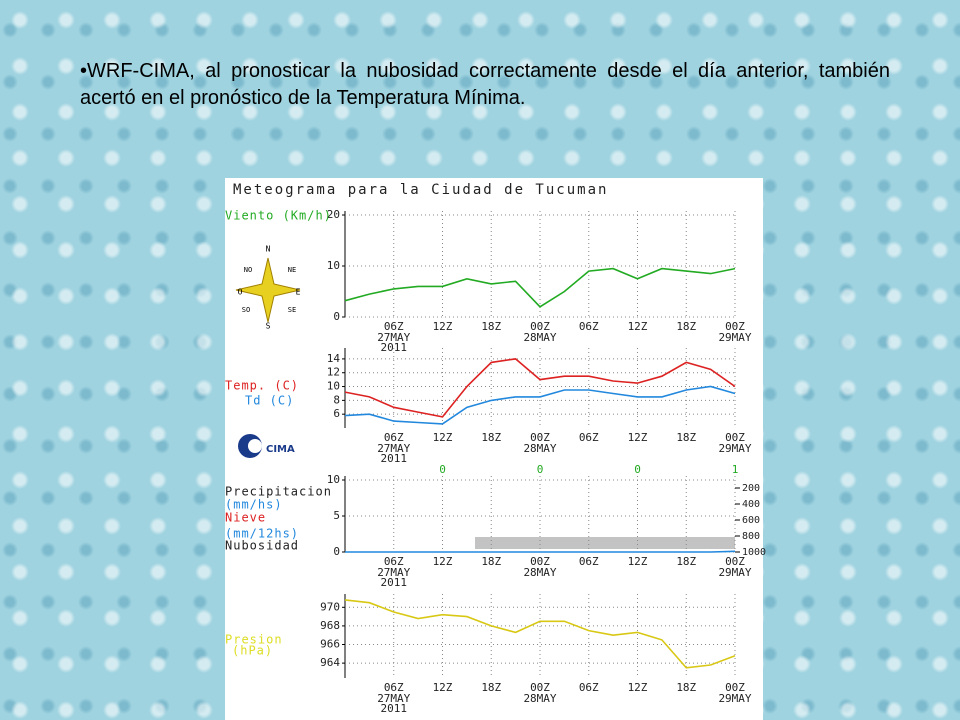 This screenshot has height=720, width=960. What do you see at coordinates (333, 372) in the screenshot?
I see `y-tick-label: 12` at bounding box center [333, 372].